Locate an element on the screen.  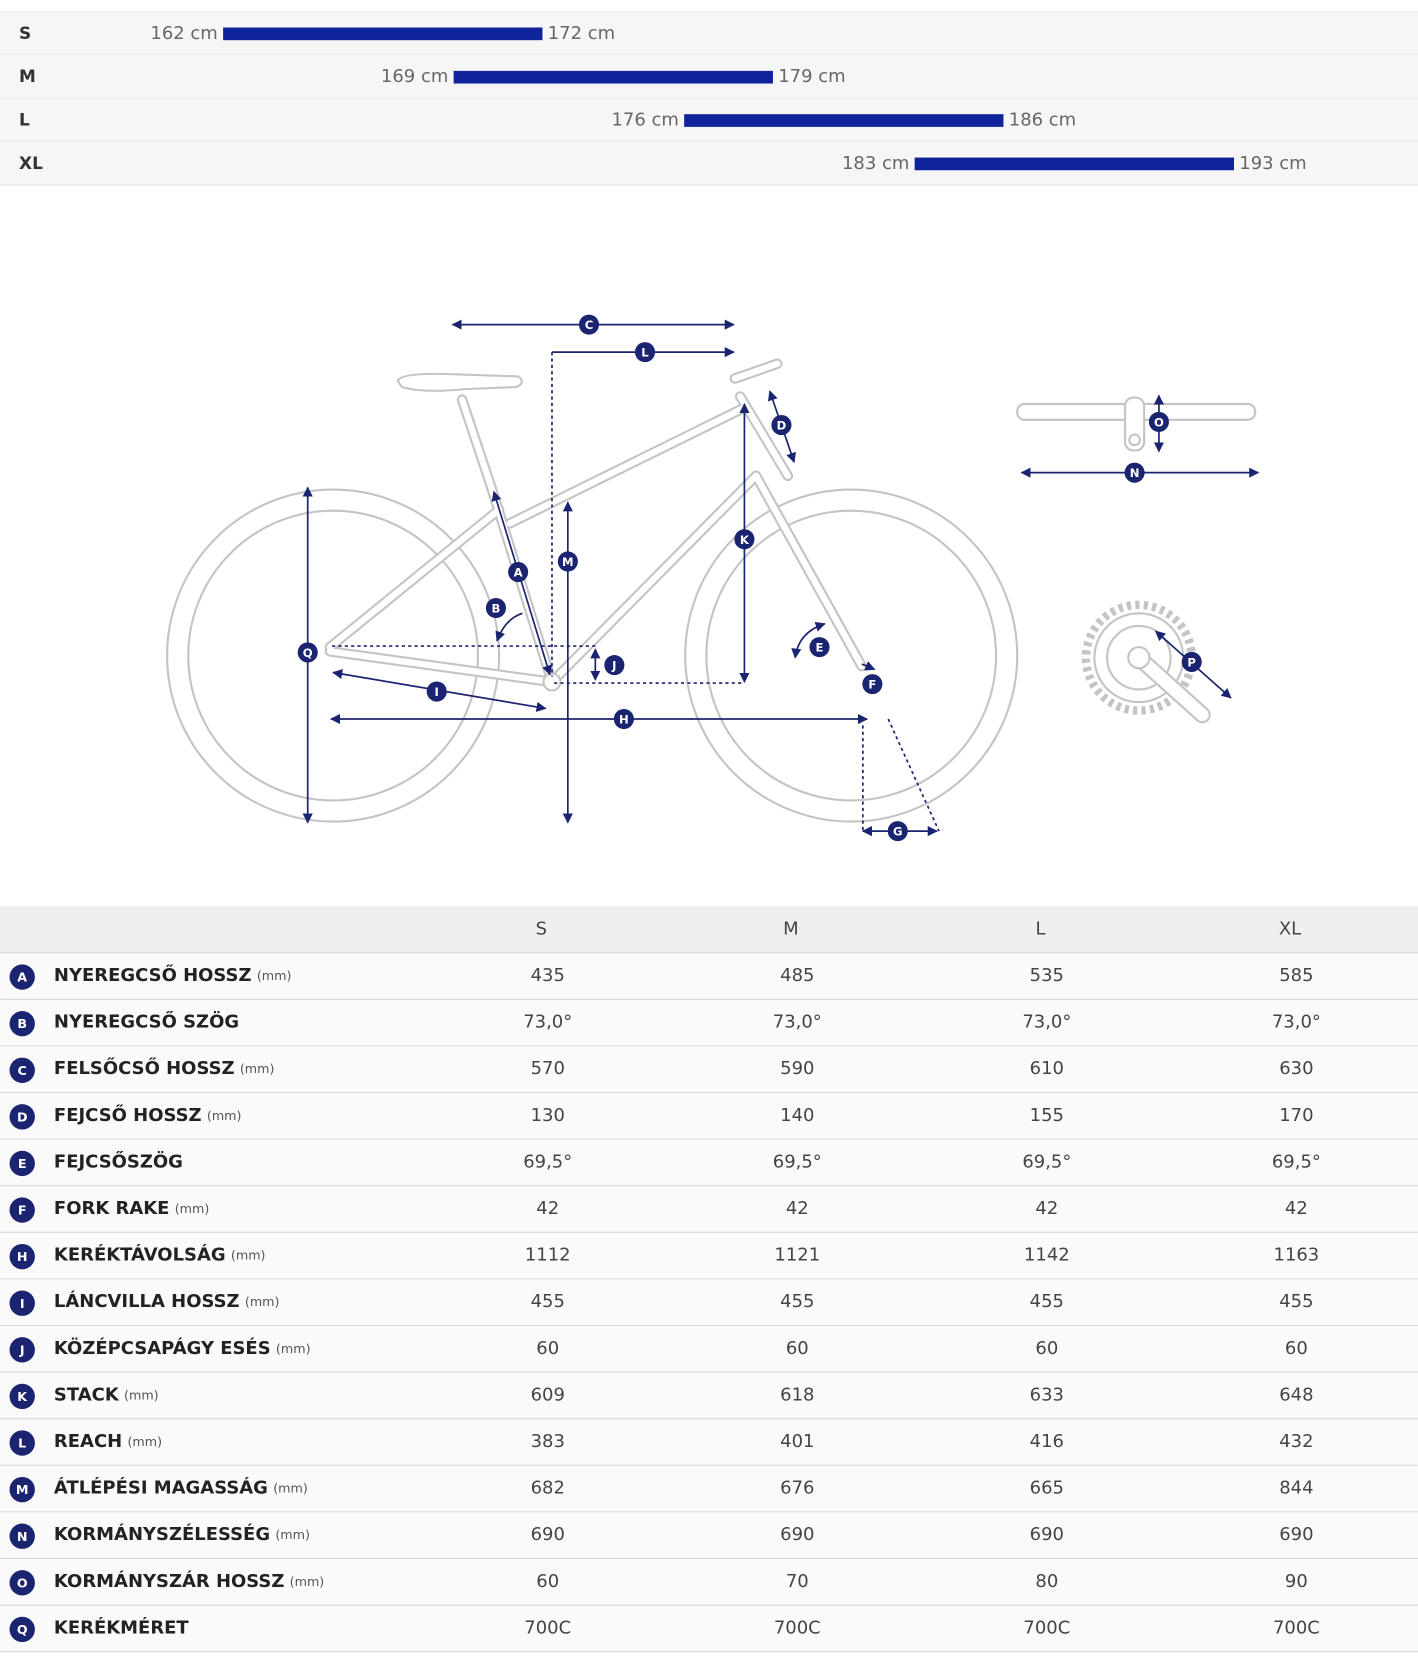
row-name: FEJCSŐ HOSSZ (mm) is located at coordinates (148, 1115).